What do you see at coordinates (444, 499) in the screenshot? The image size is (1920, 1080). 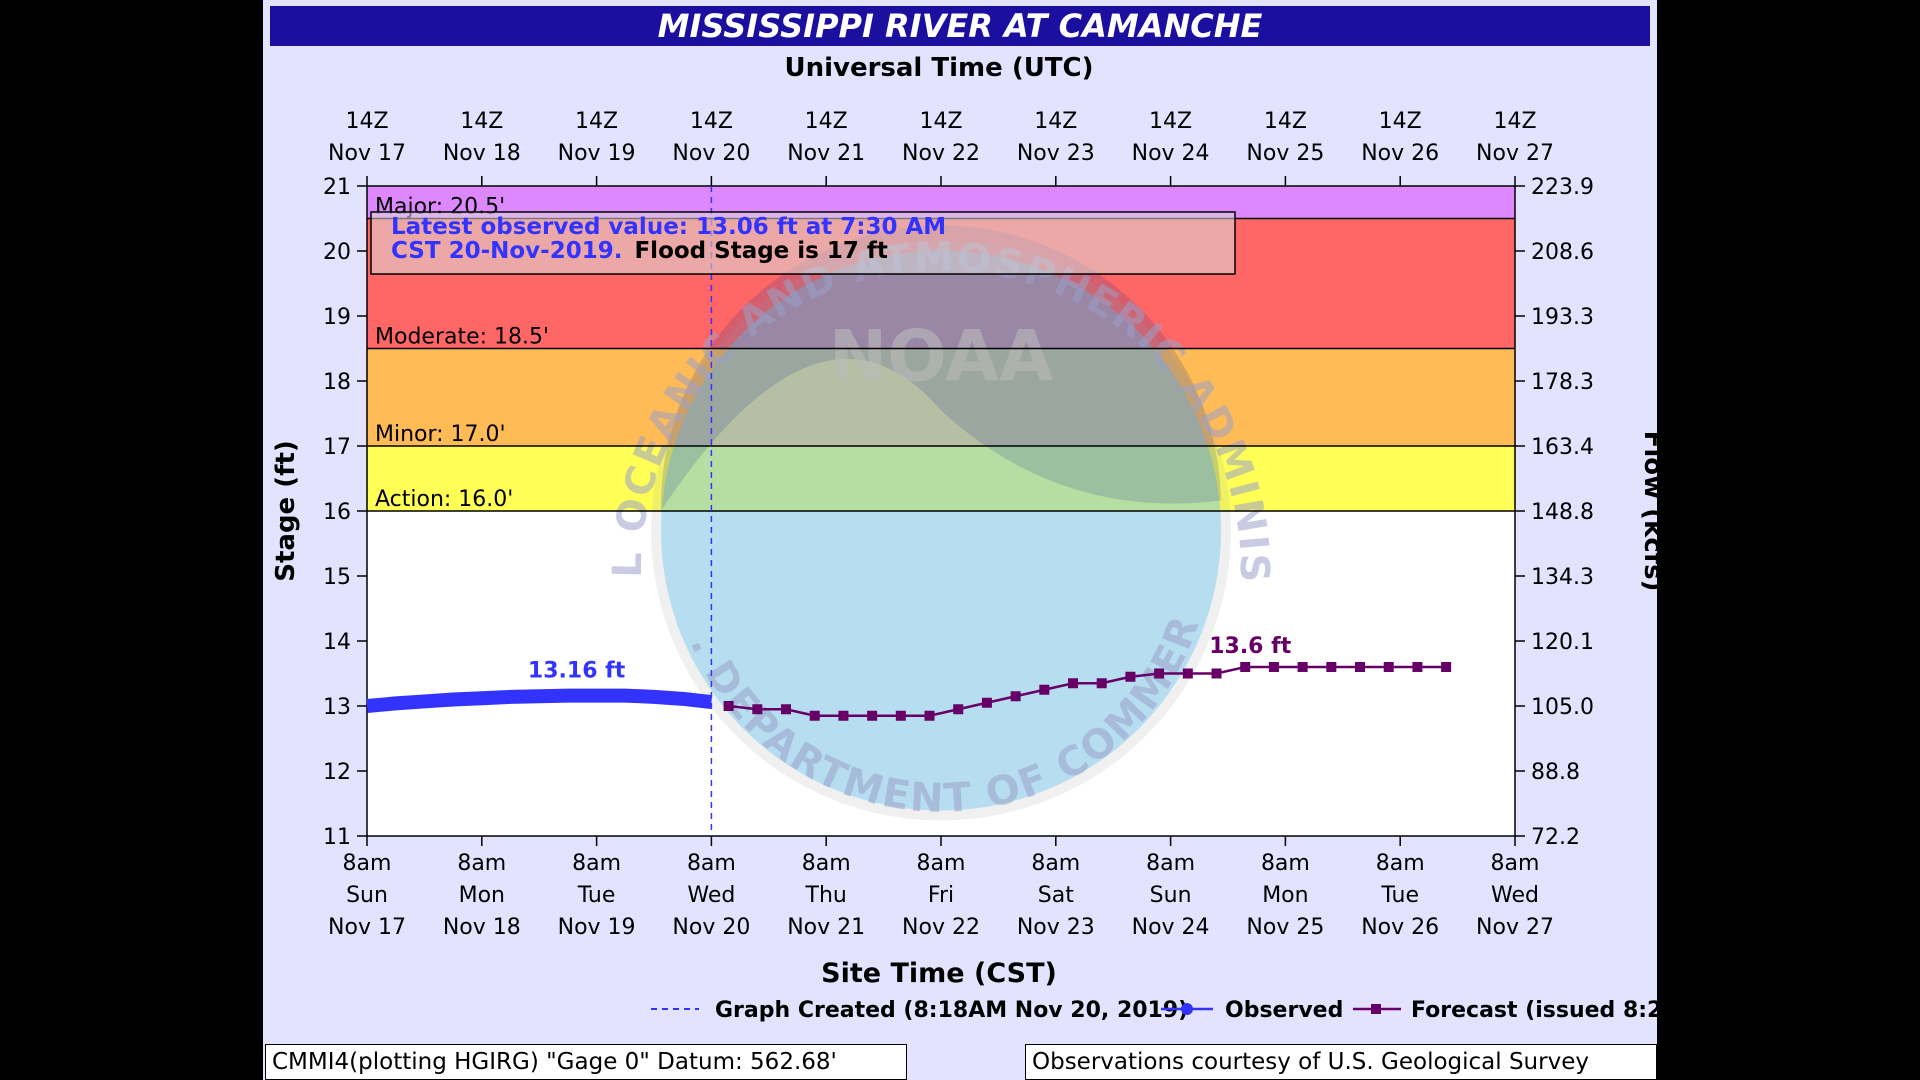 I see `flood-category-label-3: Action: 16.0'` at bounding box center [444, 499].